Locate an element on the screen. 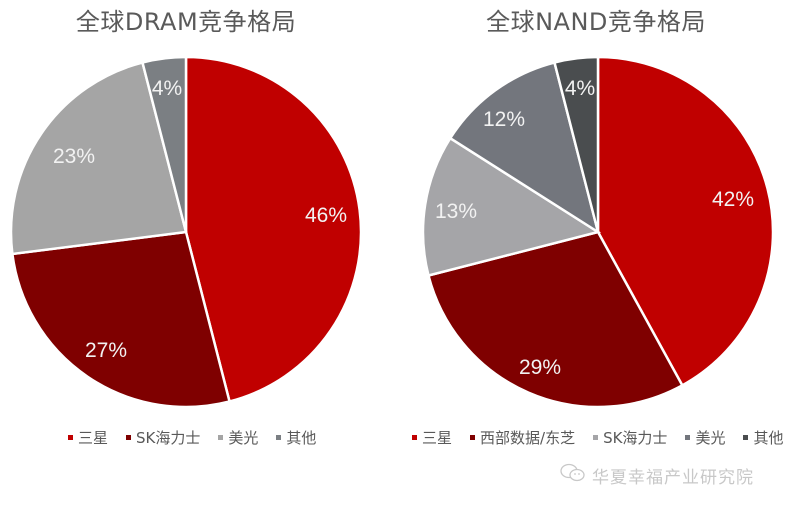 The image size is (800, 512). pie-data-label: 46% is located at coordinates (326, 215).